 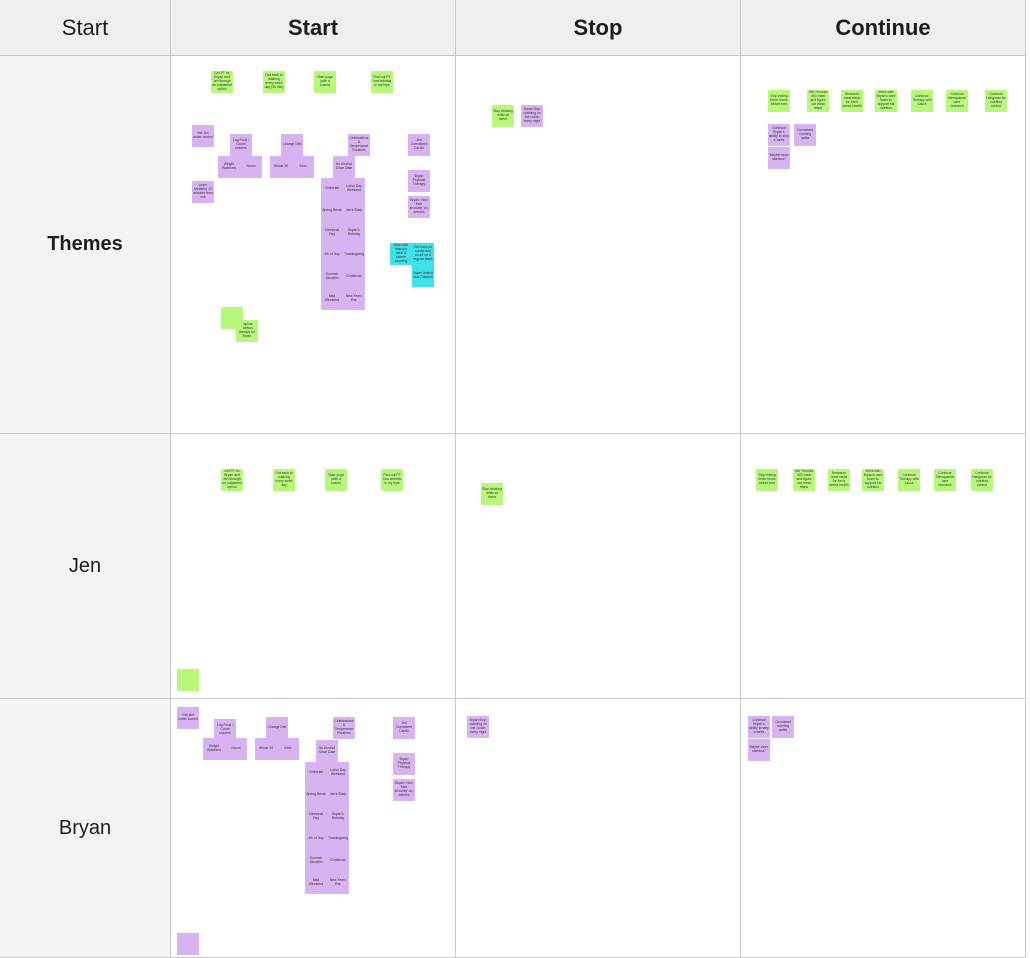 I want to click on header-continue: Continue, so click(x=883, y=28).